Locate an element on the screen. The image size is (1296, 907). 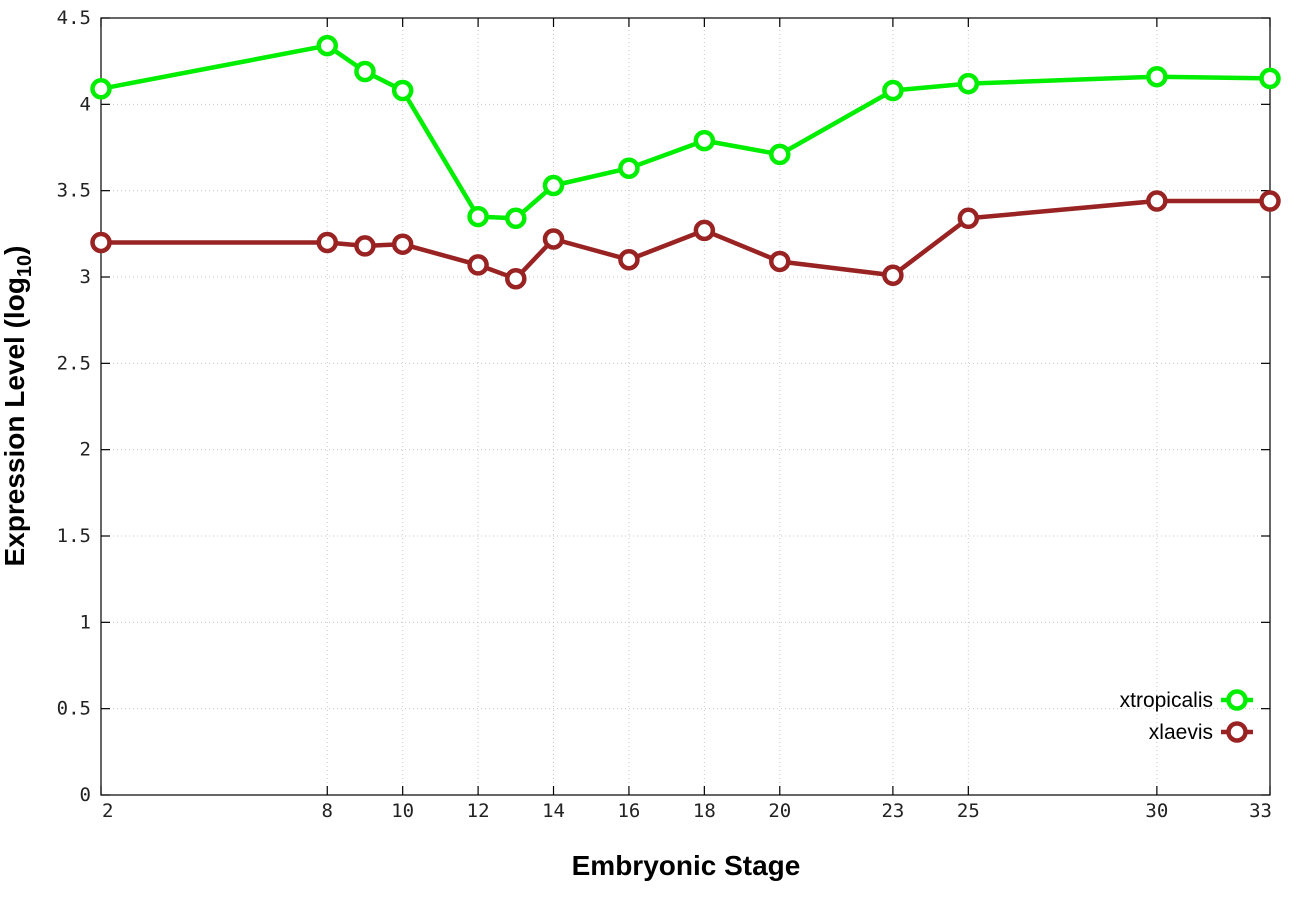
legend-item-xtropicalis: xtropicalis is located at coordinates (1186, 700).